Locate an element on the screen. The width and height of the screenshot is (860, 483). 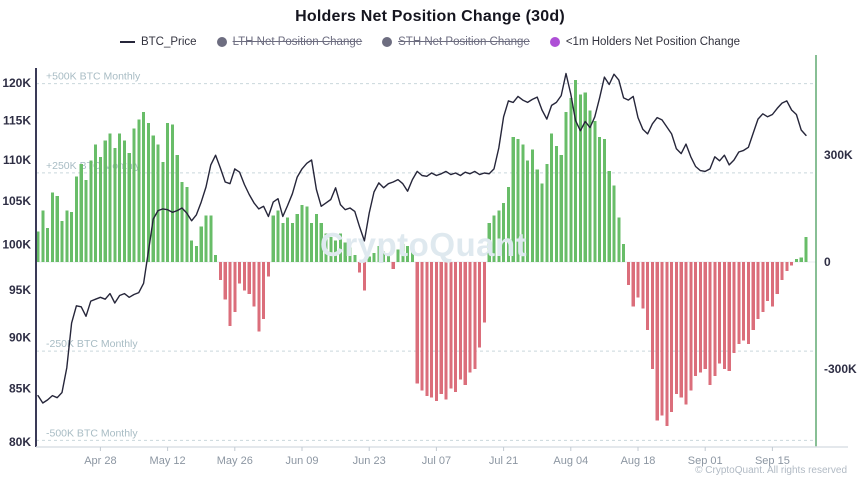
legend-item-lth-net-position: LTH Net Position Change is located at coordinates (289, 42).